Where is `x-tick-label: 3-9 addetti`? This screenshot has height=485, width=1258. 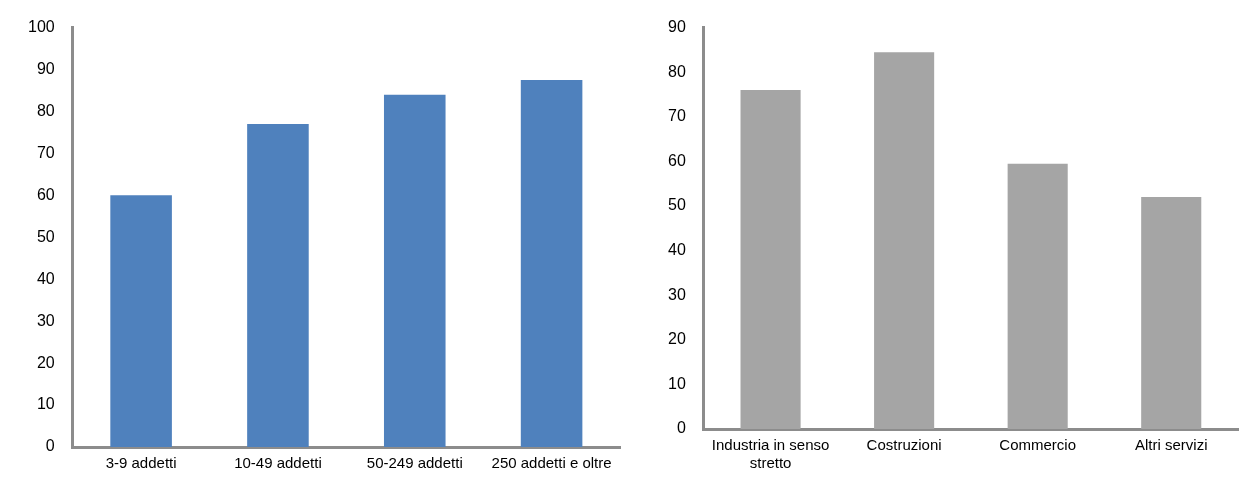
x-tick-label: 3-9 addetti is located at coordinates (141, 463).